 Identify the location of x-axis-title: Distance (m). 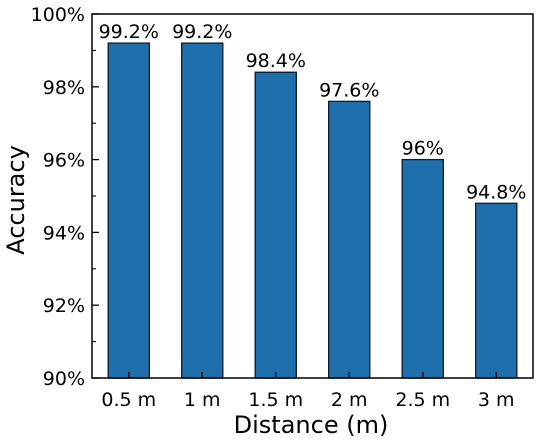
(311, 425).